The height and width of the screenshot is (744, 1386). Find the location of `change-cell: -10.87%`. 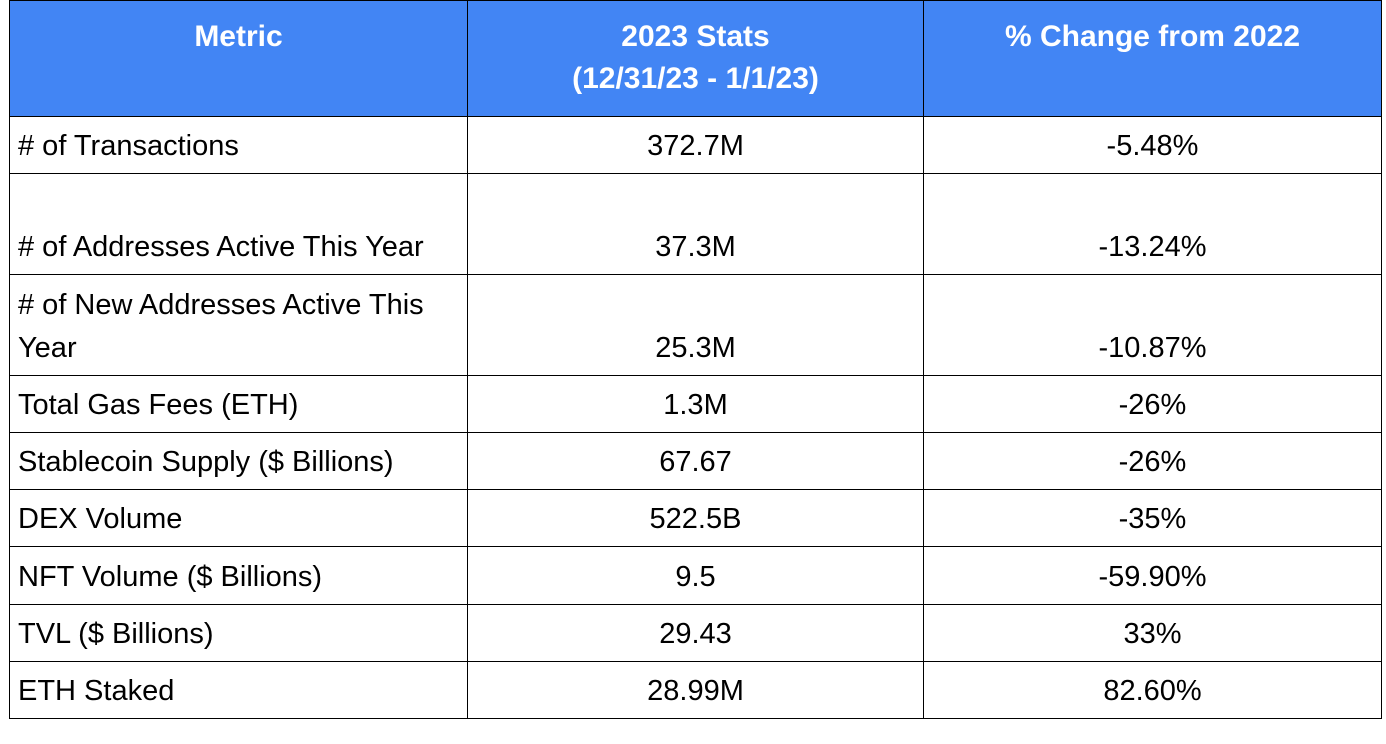

change-cell: -10.87% is located at coordinates (1152, 325).